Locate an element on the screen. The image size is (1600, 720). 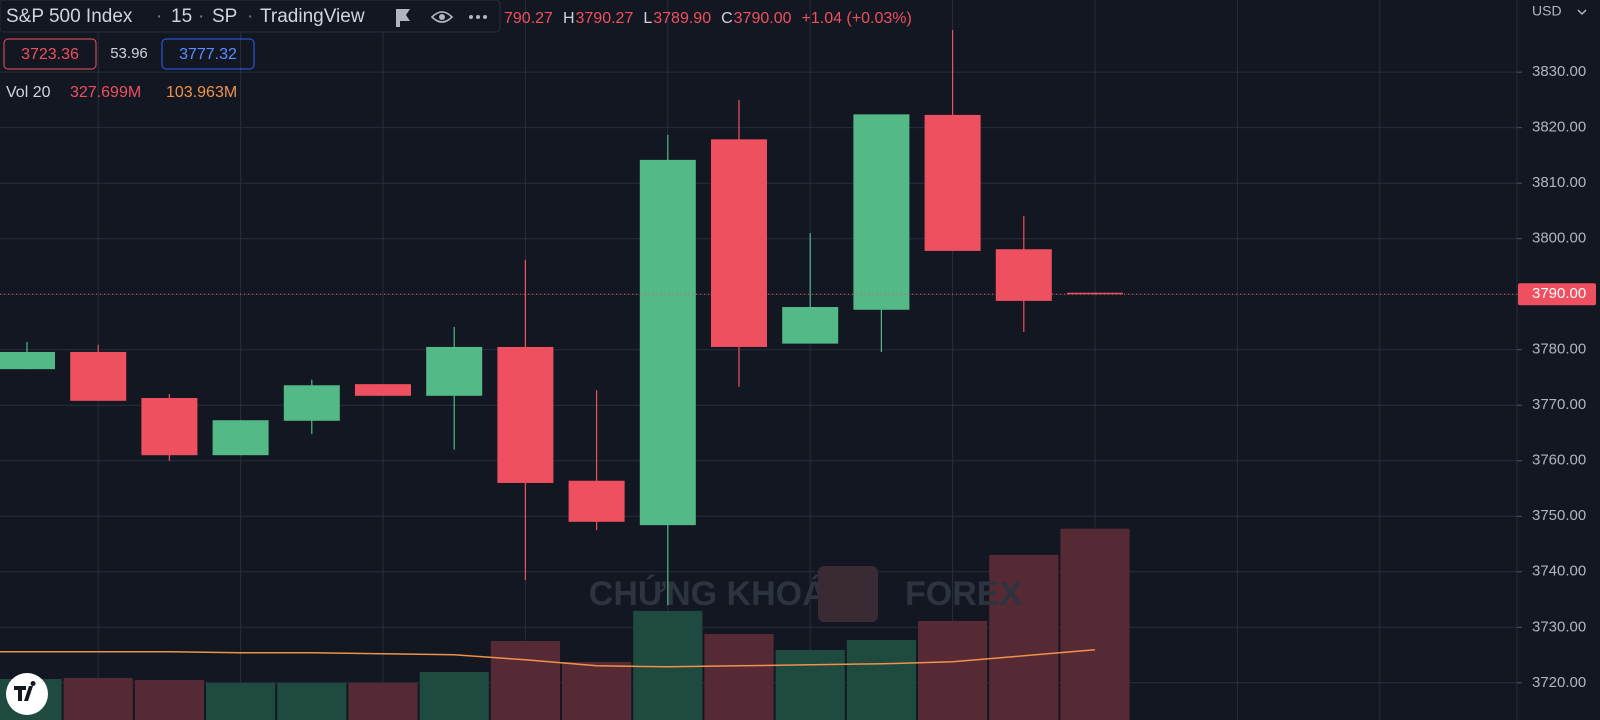
watermark-text: CHỨNG KHOÁN is located at coordinates (720, 594).